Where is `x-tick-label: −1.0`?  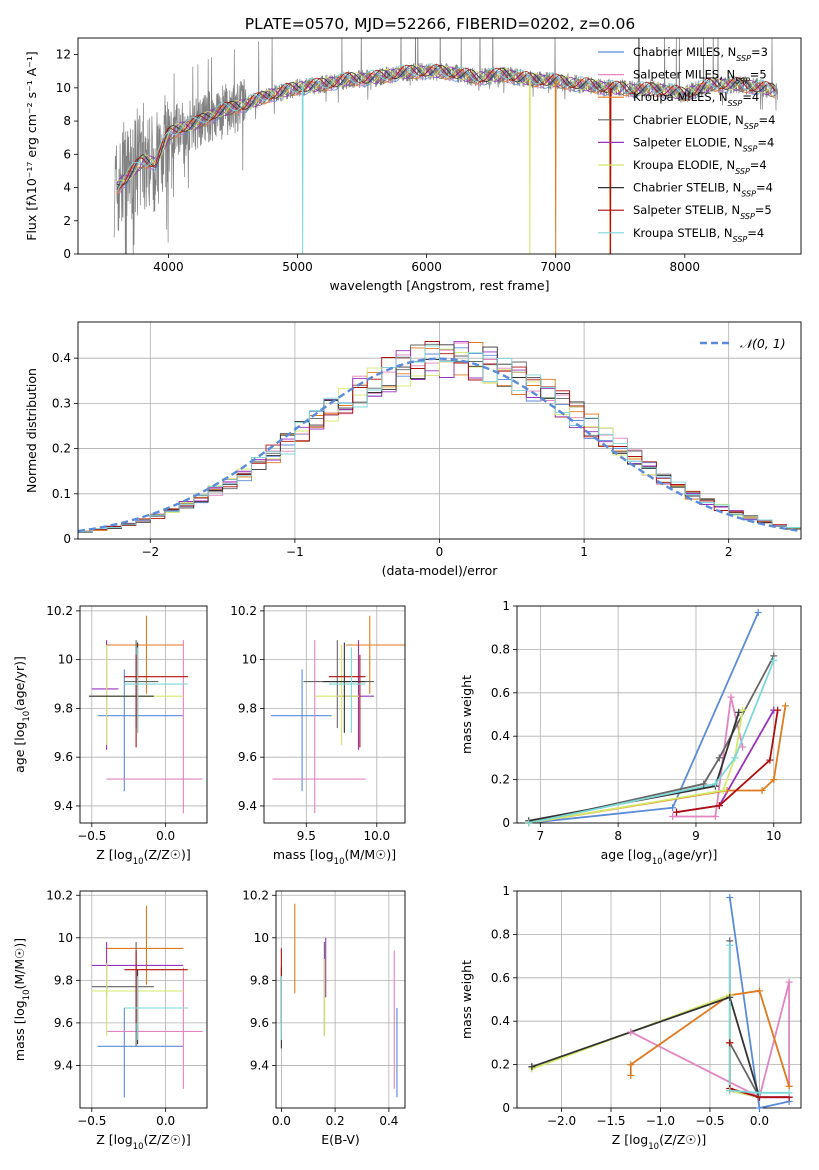 x-tick-label: −1.0 is located at coordinates (660, 1121).